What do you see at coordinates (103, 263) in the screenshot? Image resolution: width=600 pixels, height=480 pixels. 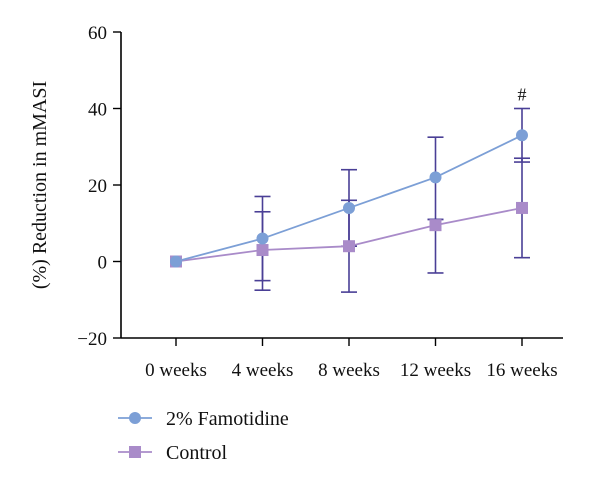 I see `y-tick-label: 0` at bounding box center [103, 263].